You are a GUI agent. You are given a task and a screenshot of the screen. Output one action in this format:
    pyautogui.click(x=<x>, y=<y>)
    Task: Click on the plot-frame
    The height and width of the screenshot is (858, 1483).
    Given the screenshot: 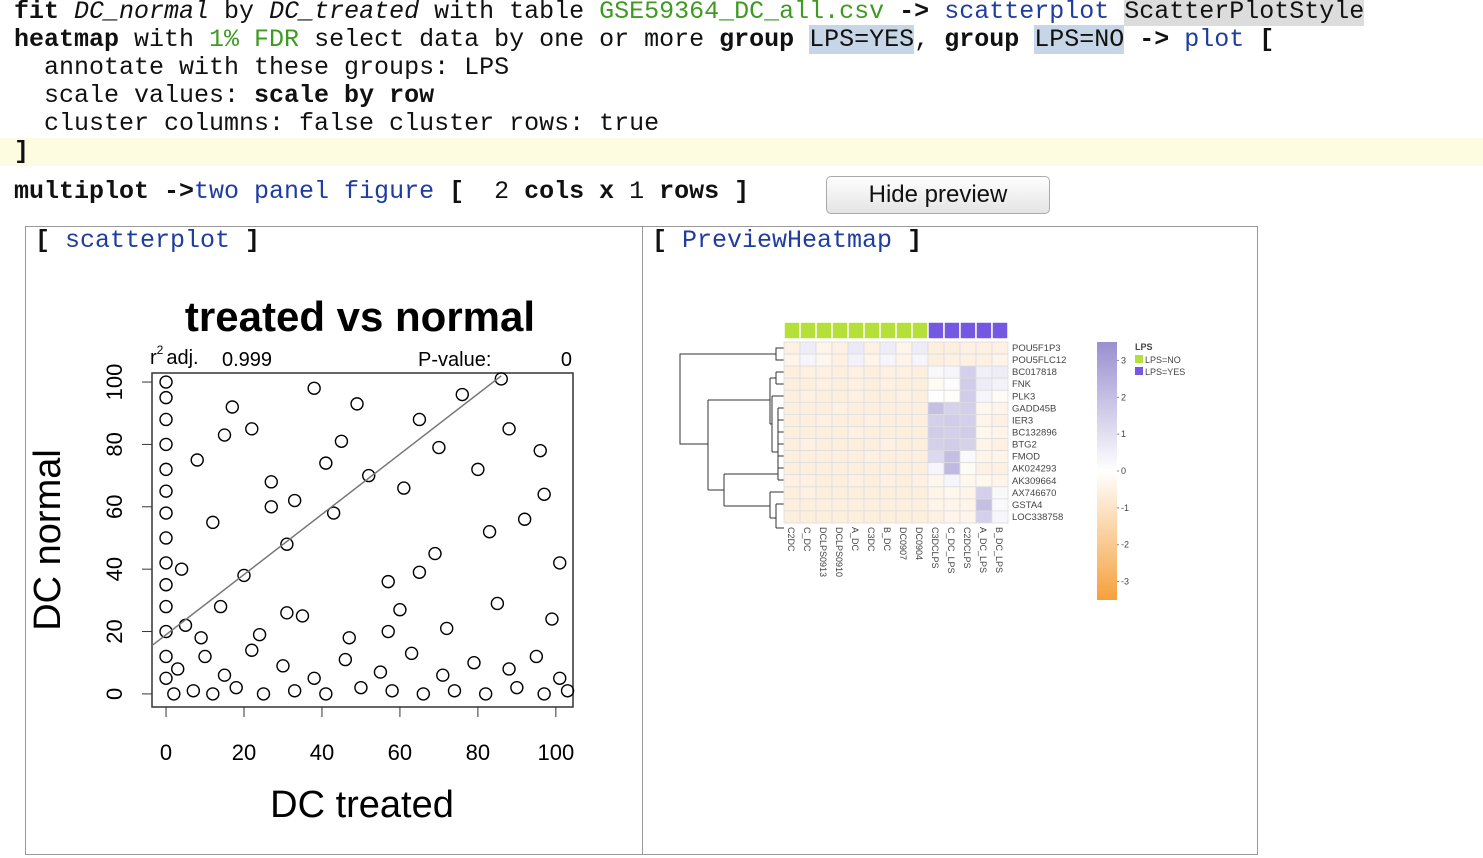 What is the action you would take?
    pyautogui.click(x=362, y=540)
    